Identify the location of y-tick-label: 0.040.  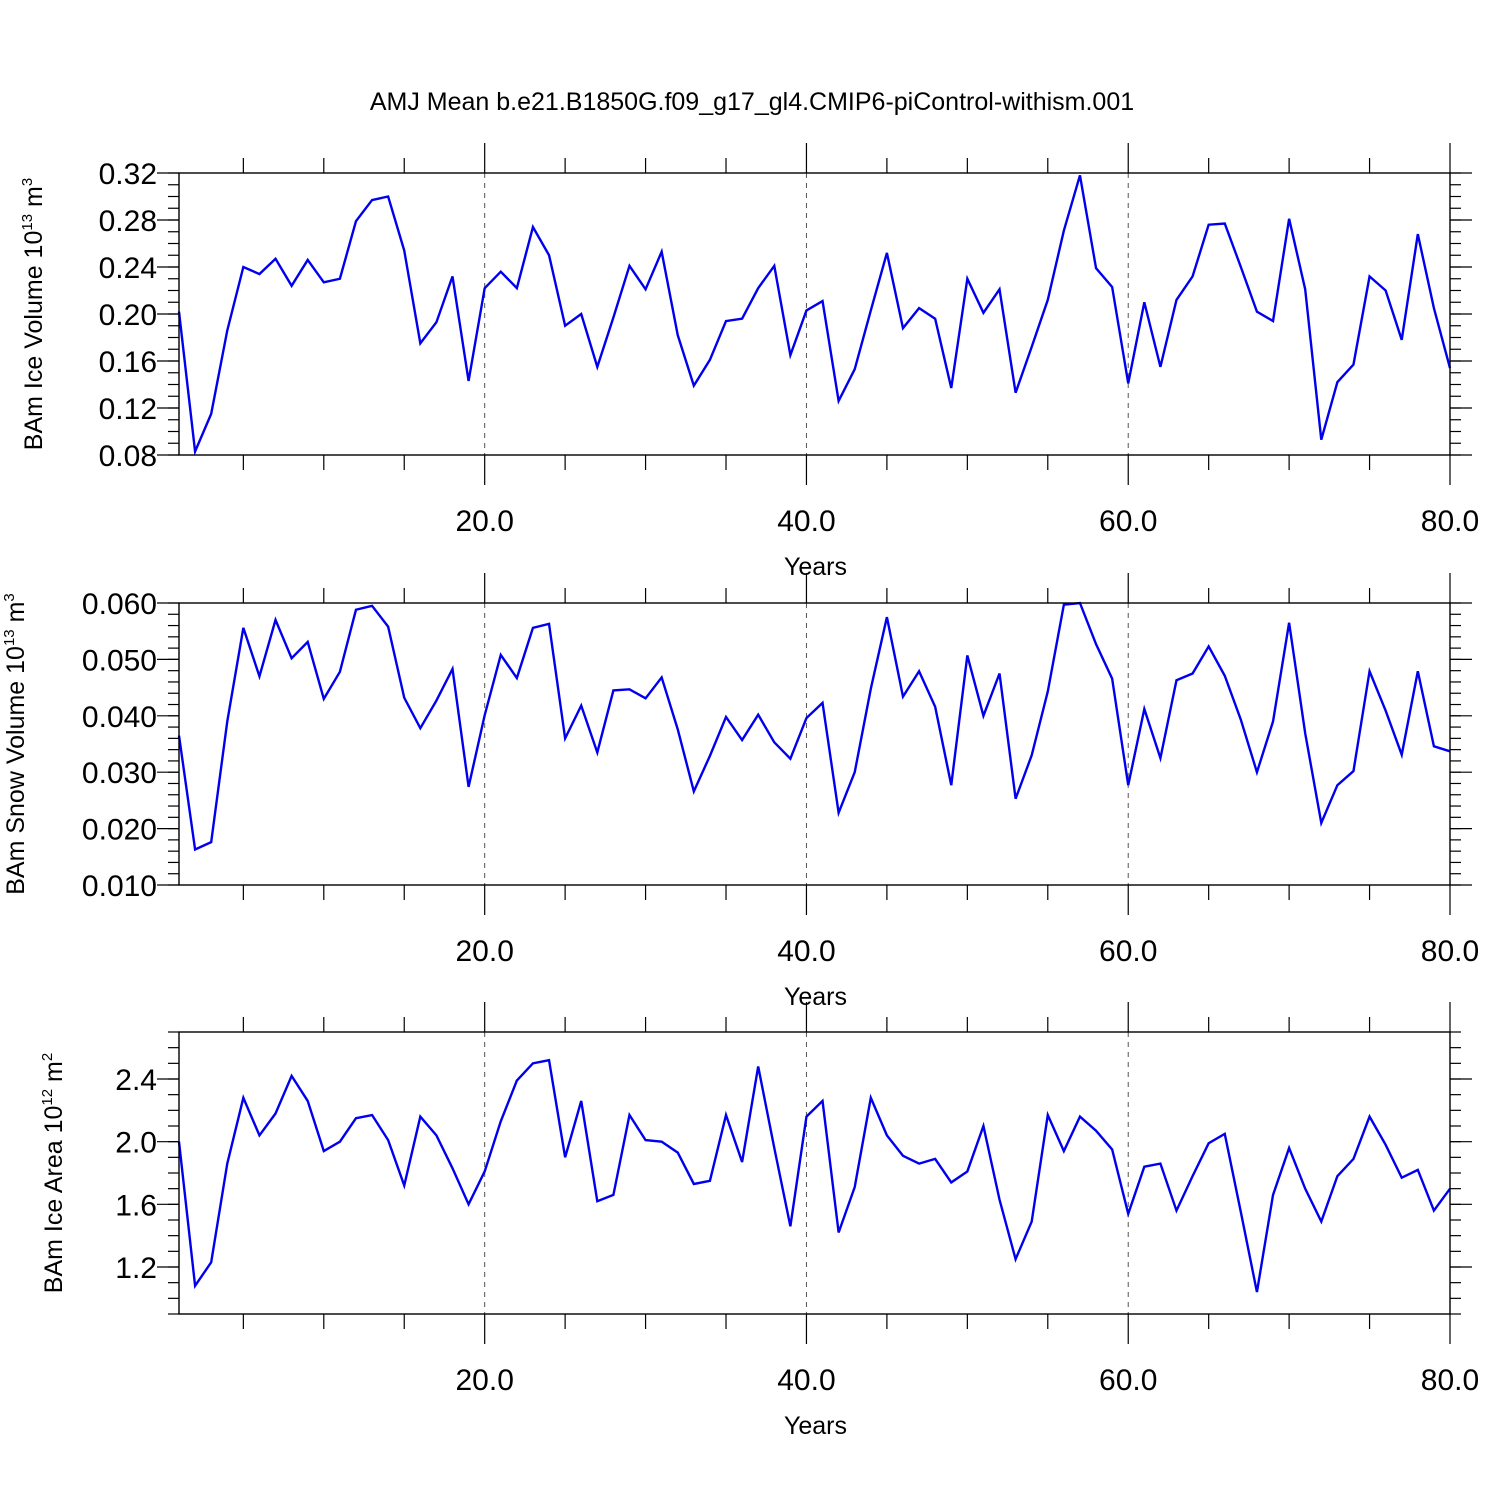
(119, 717).